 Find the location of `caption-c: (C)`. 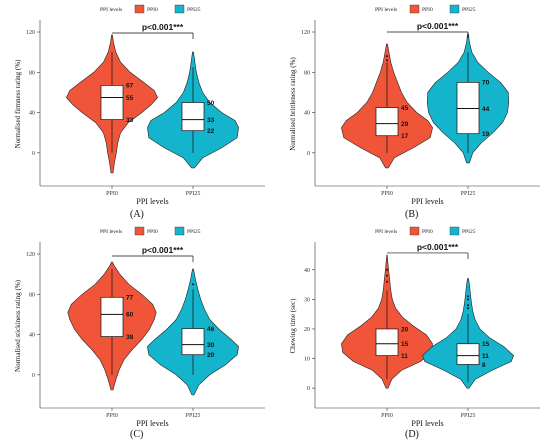

caption-c: (C) is located at coordinates (137, 434).